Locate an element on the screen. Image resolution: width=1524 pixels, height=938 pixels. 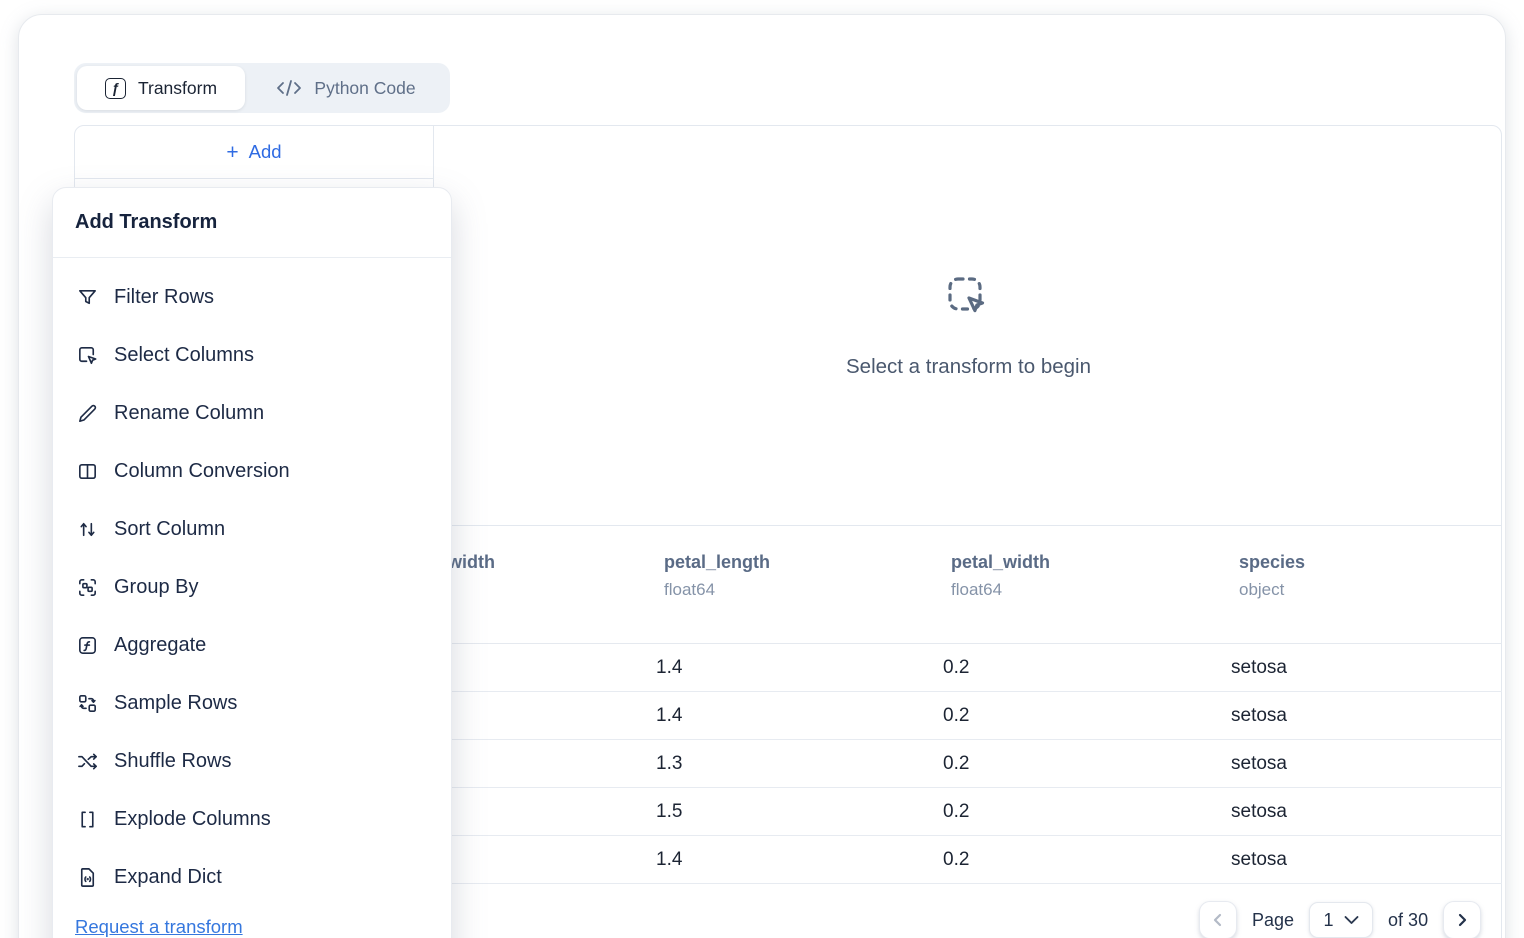
select-columns-icon is located at coordinates (87, 355).